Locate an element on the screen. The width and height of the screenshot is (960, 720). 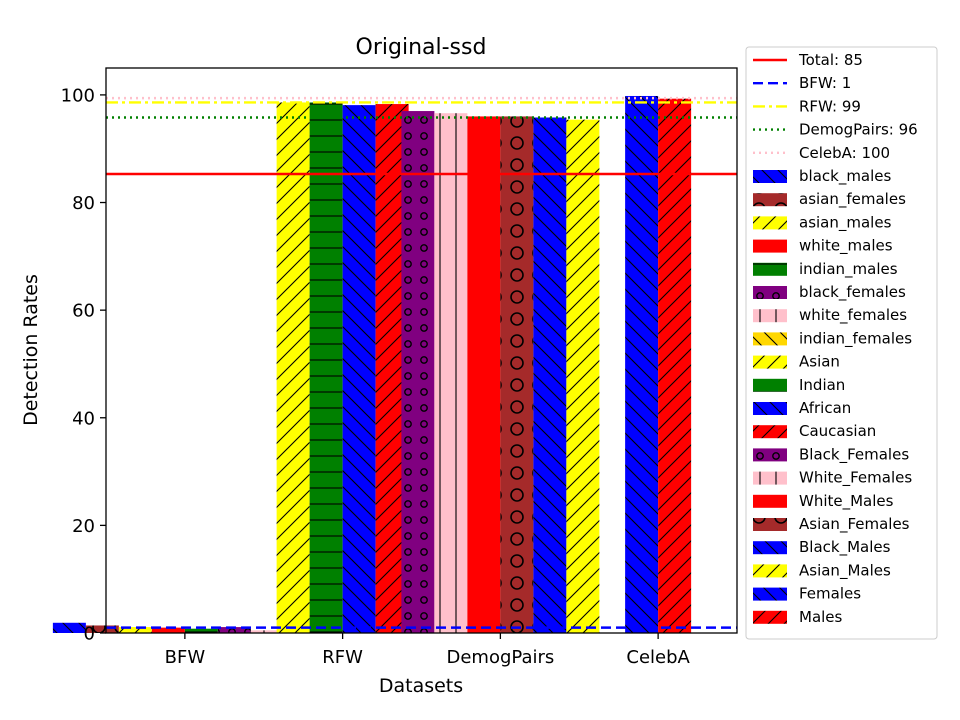
y-tick-label: 40 is located at coordinates (83, 418).